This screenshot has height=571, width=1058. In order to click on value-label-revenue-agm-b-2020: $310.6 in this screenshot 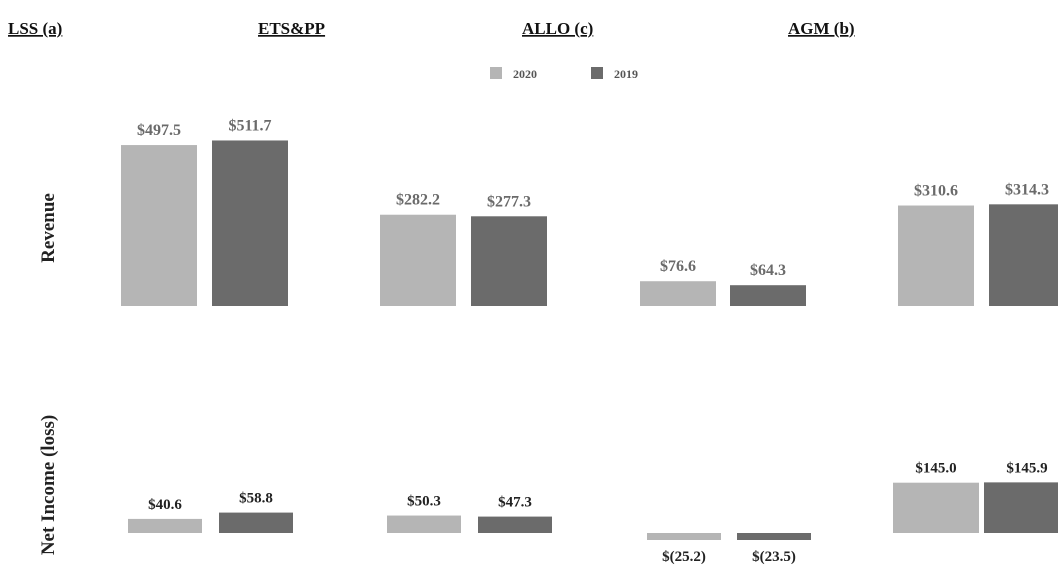, I will do `click(936, 191)`.